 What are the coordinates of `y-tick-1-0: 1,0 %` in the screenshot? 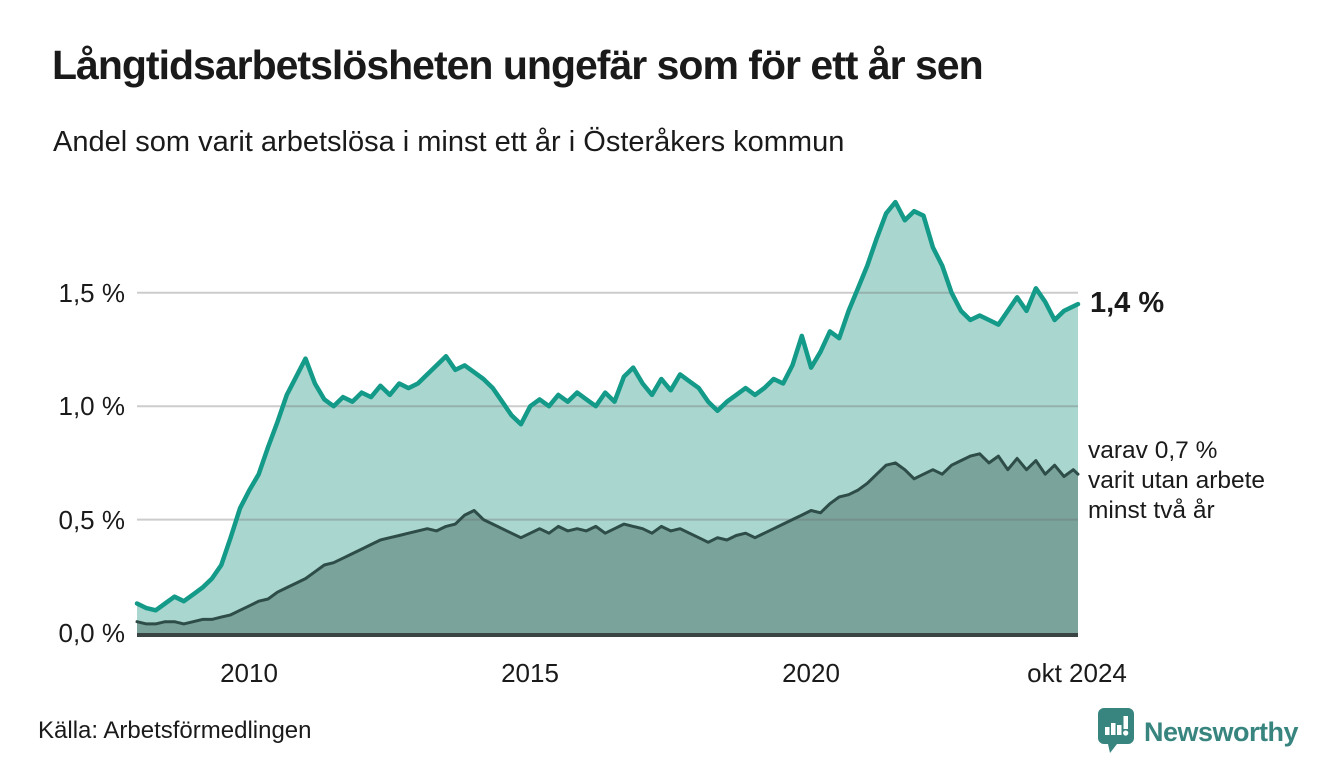 It's located at (92, 406).